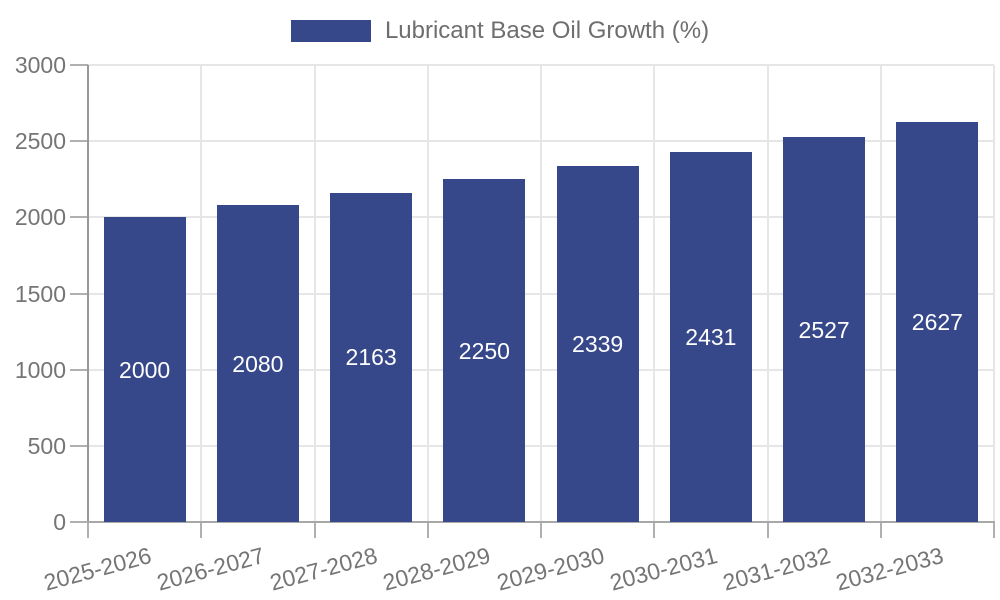 Image resolution: width=1000 pixels, height=600 pixels. I want to click on legend-swatch, so click(330, 31).